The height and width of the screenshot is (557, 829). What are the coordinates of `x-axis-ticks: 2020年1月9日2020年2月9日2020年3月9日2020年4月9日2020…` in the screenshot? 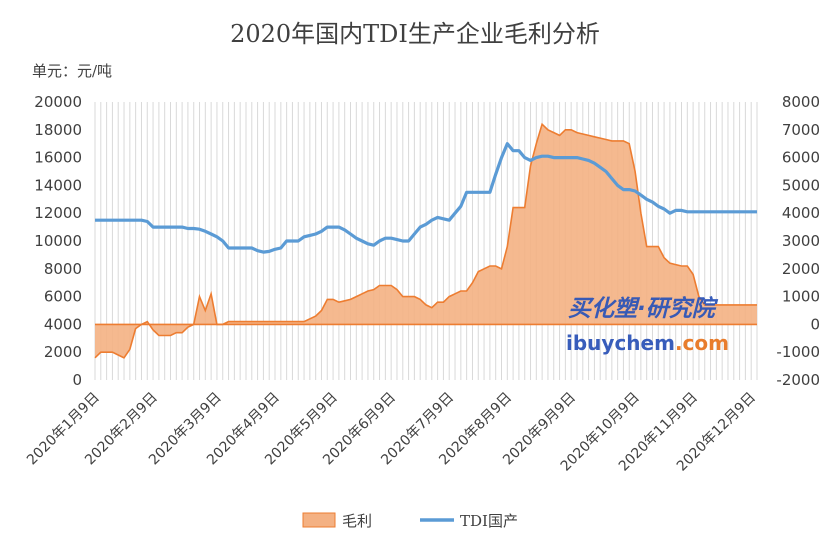 It's located at (391, 432).